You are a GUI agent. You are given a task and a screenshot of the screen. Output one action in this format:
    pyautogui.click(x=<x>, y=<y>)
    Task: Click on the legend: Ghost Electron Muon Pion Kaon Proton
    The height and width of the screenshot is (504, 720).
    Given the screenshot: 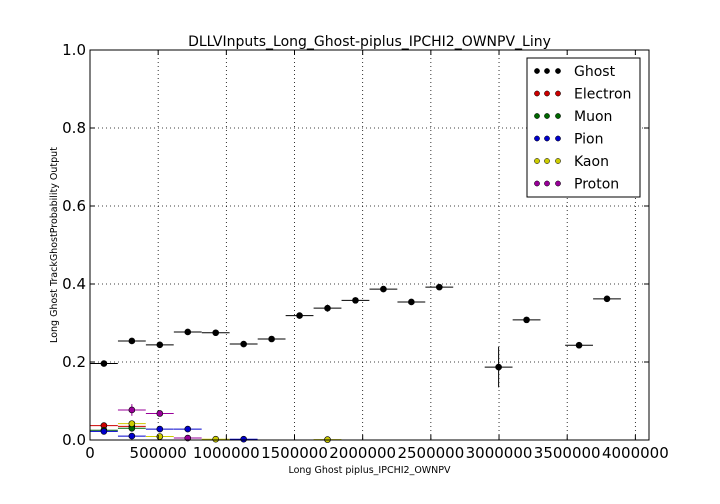 What is the action you would take?
    pyautogui.click(x=583, y=127)
    